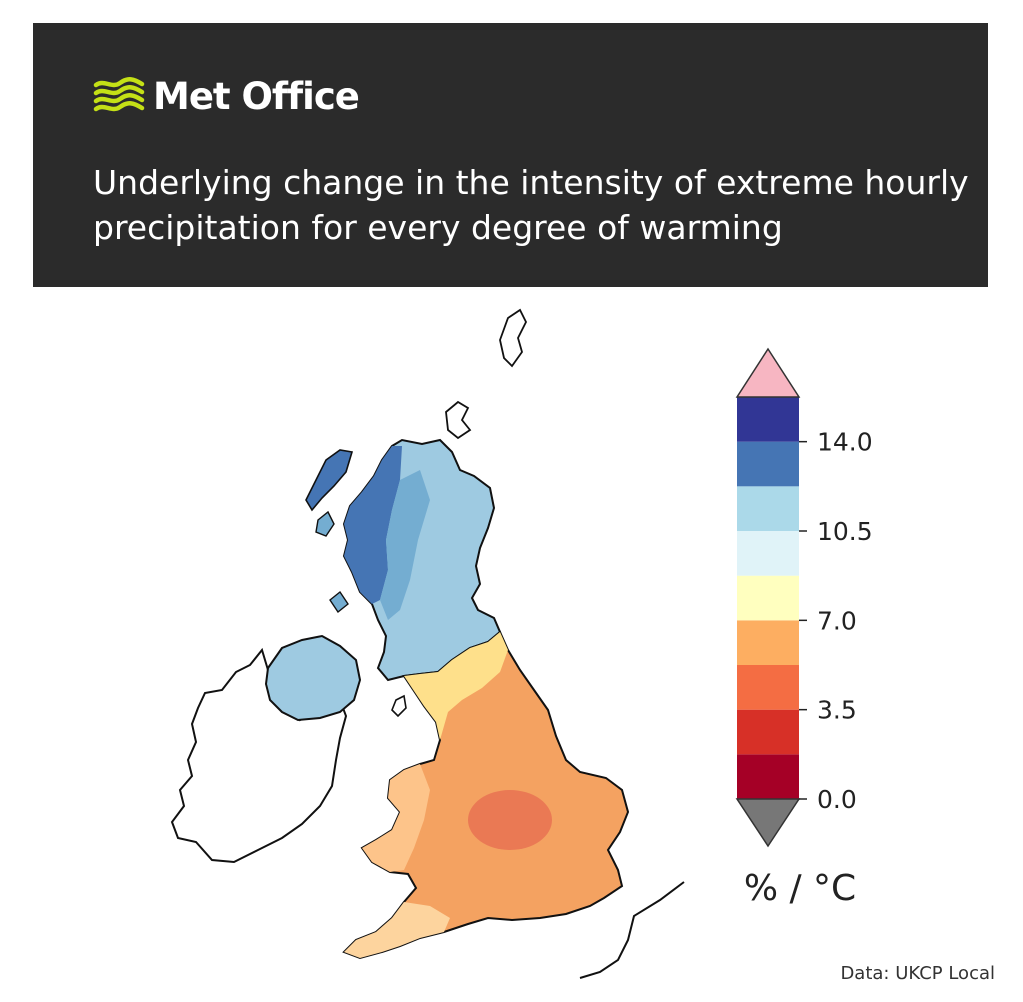  I want to click on highlands-band, so click(373, 525).